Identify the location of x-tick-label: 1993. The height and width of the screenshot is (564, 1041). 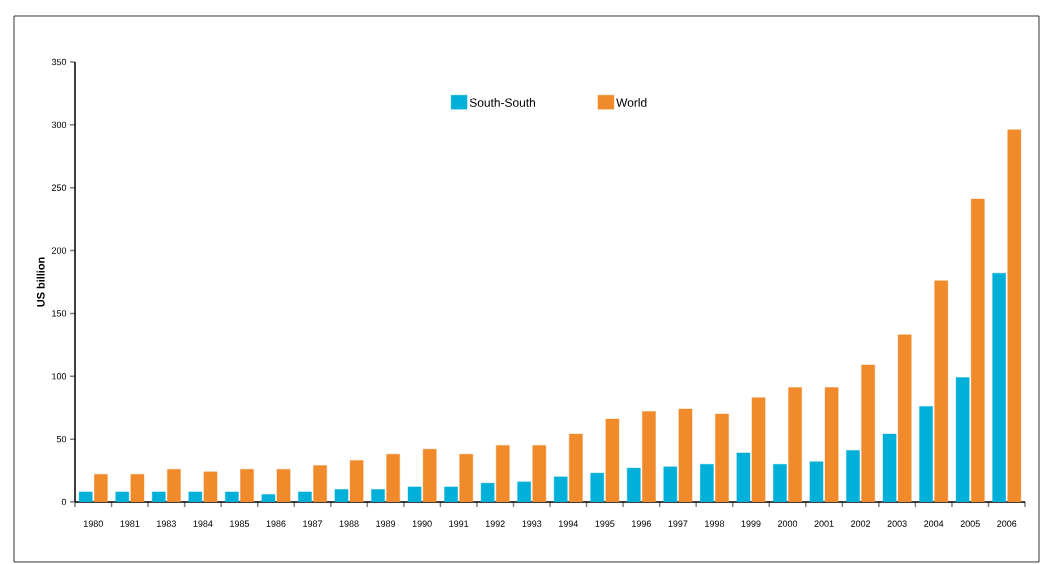
(532, 523).